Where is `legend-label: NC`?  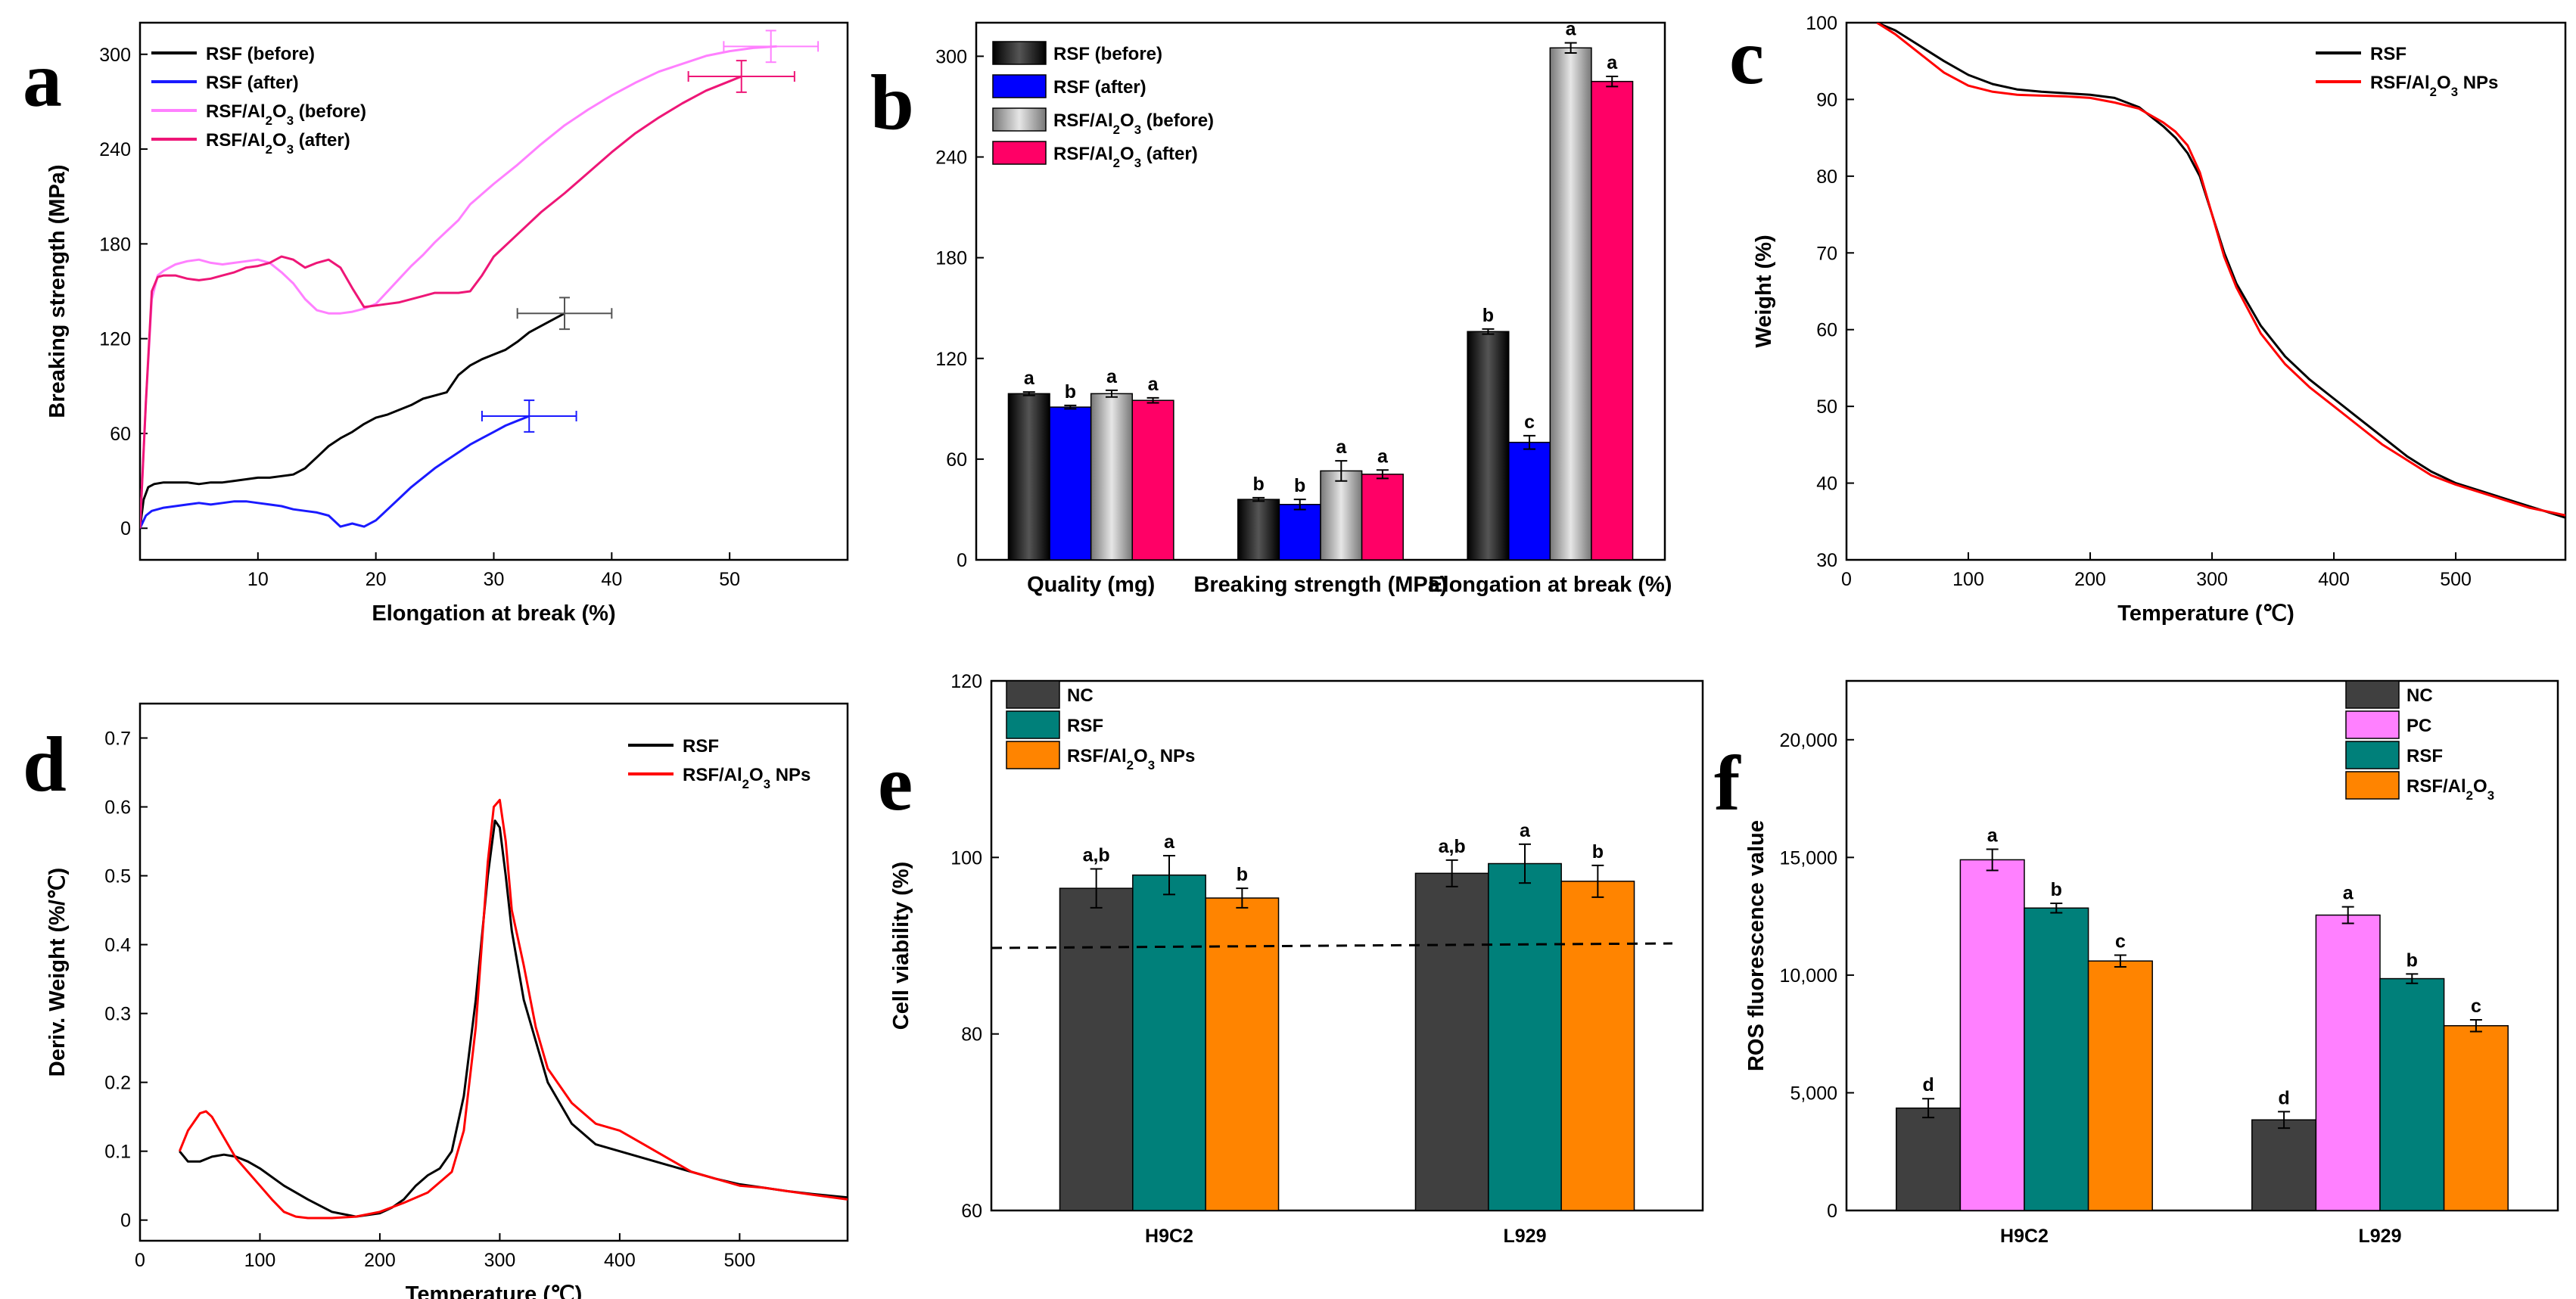 legend-label: NC is located at coordinates (1080, 695).